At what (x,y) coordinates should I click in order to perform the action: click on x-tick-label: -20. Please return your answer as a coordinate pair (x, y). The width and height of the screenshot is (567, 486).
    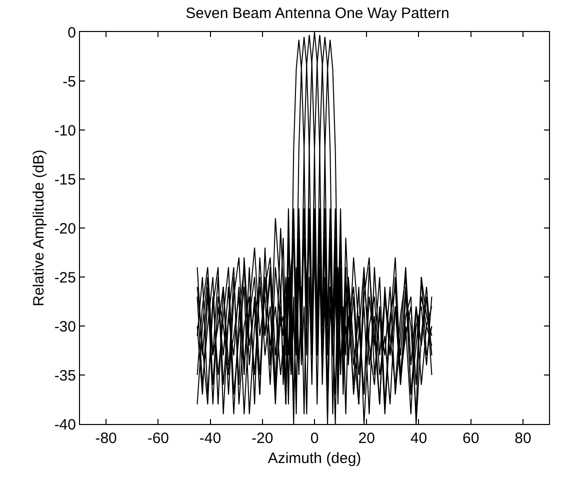
    Looking at the image, I should click on (263, 438).